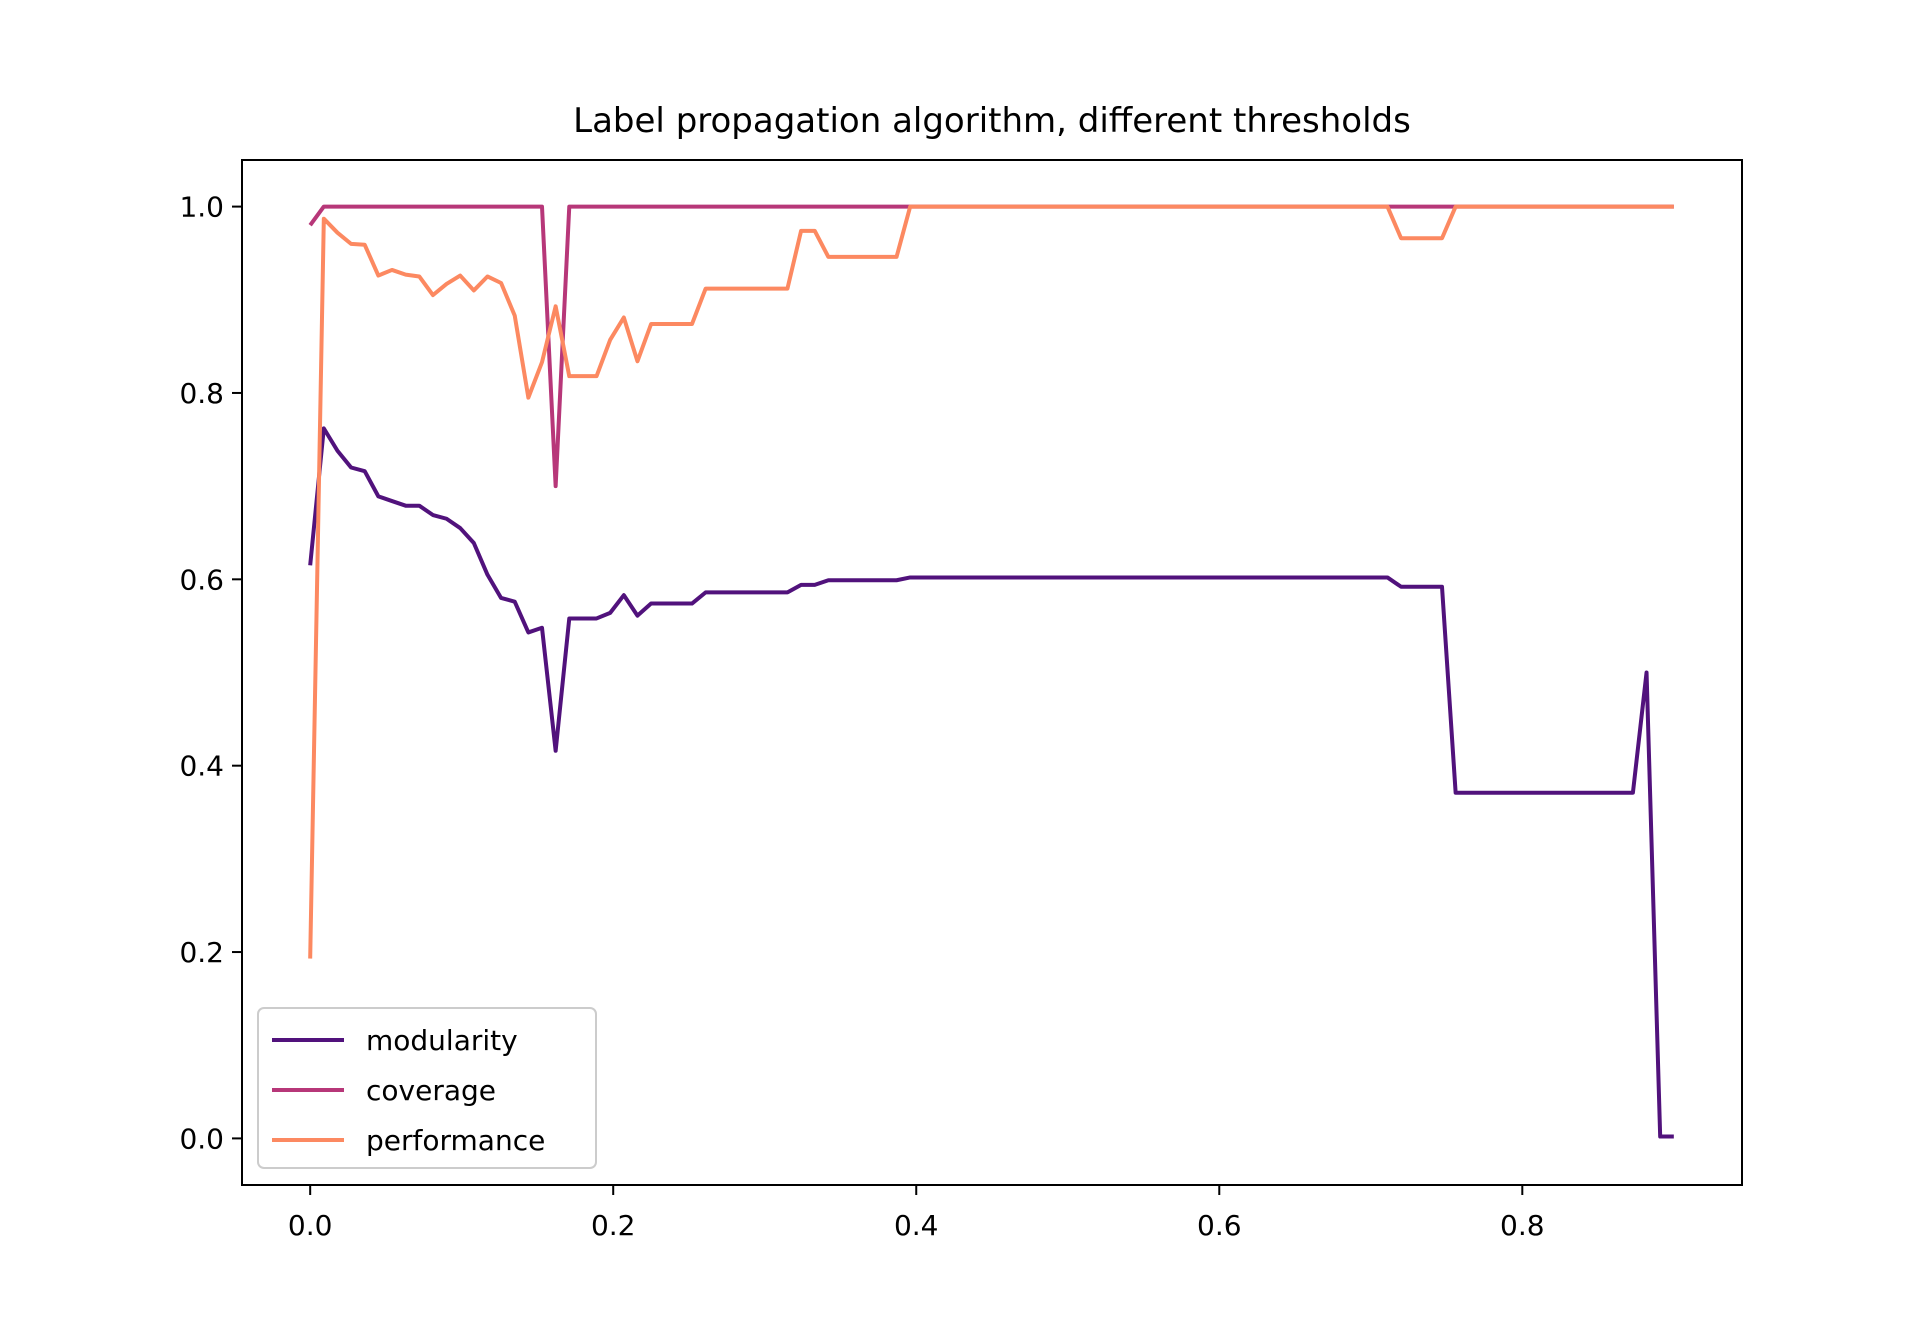 The width and height of the screenshot is (1920, 1320). What do you see at coordinates (455, 1140) in the screenshot?
I see `legend-label-performance: performance` at bounding box center [455, 1140].